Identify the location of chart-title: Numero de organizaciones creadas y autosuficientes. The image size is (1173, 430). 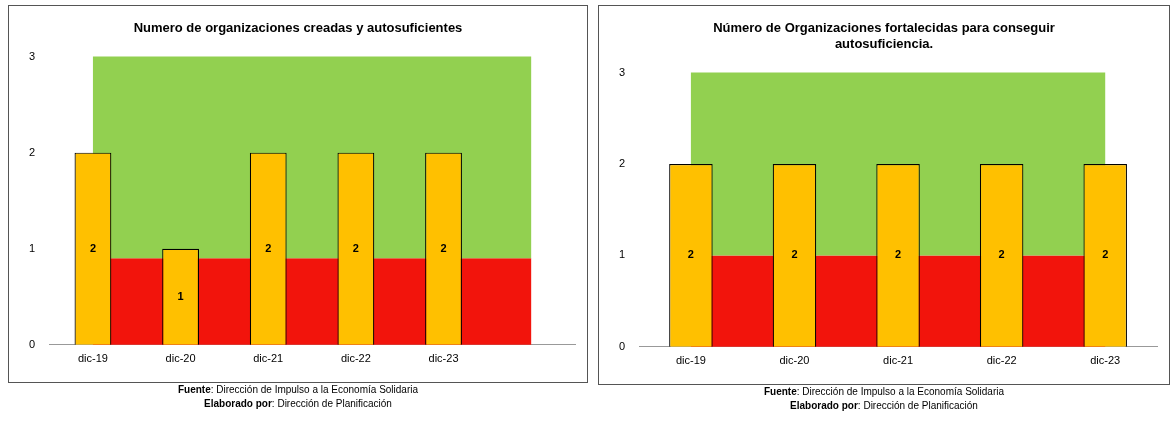
(298, 28).